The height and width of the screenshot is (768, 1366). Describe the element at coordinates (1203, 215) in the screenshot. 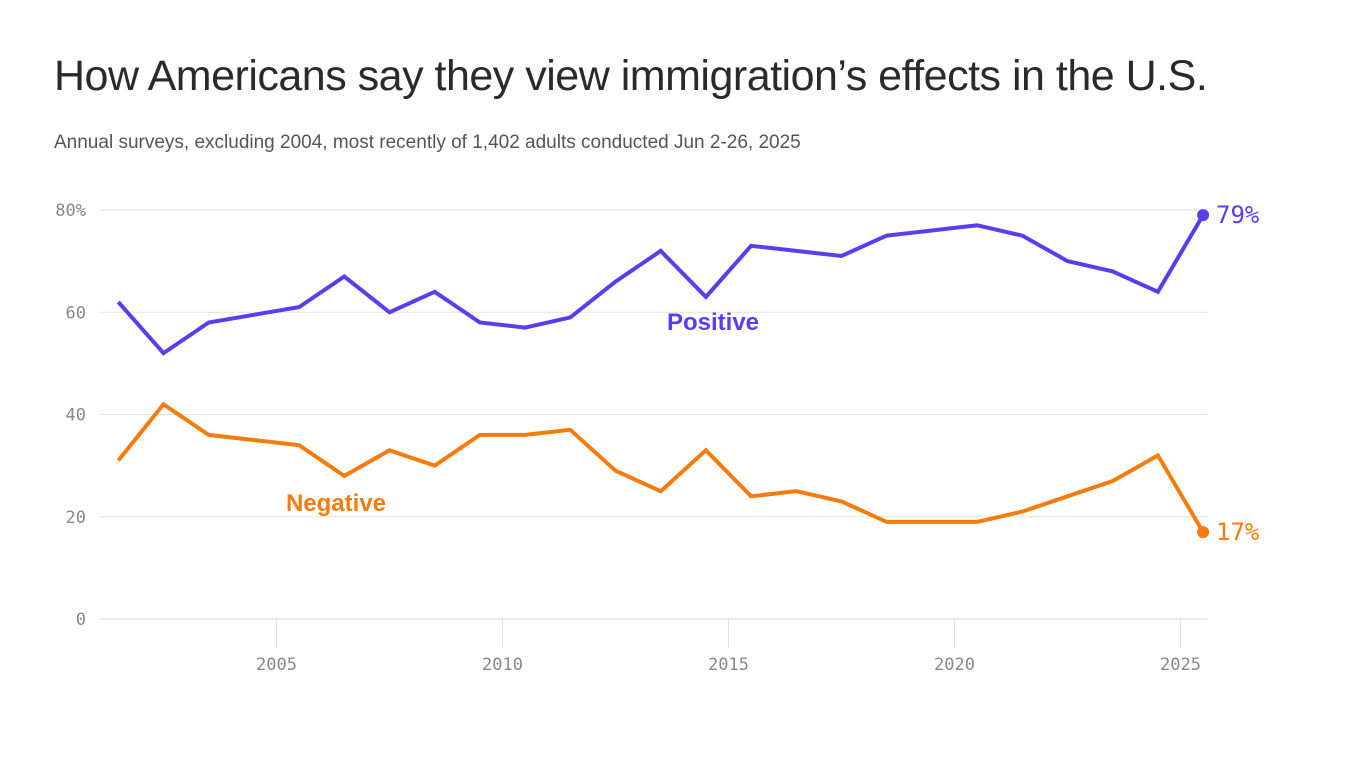

I see `end-point-positive` at that location.